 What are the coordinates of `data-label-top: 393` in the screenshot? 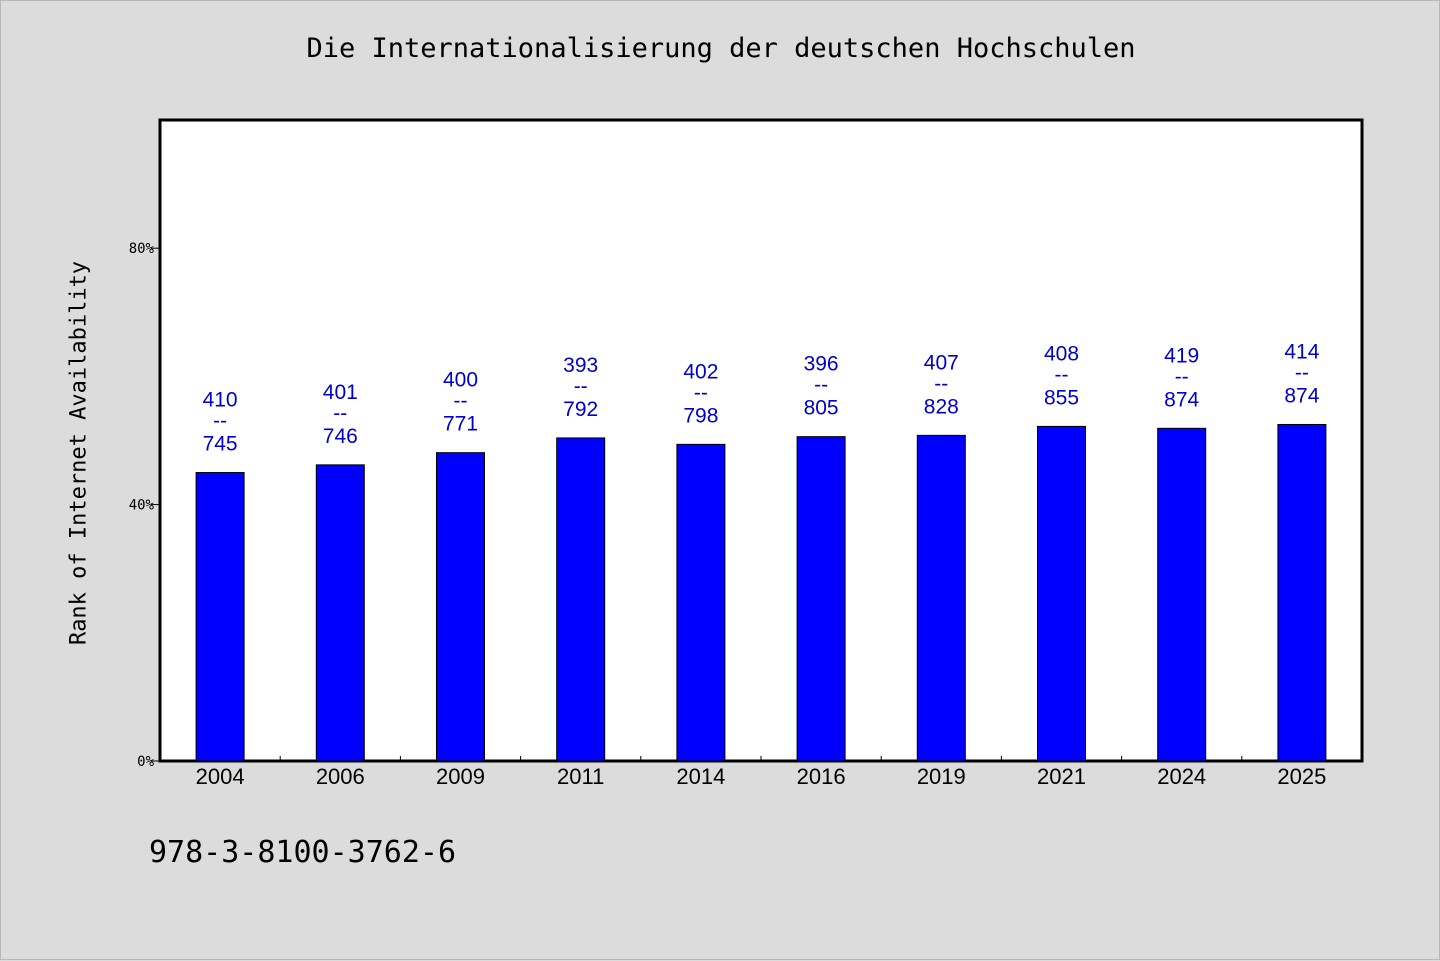 It's located at (580, 365).